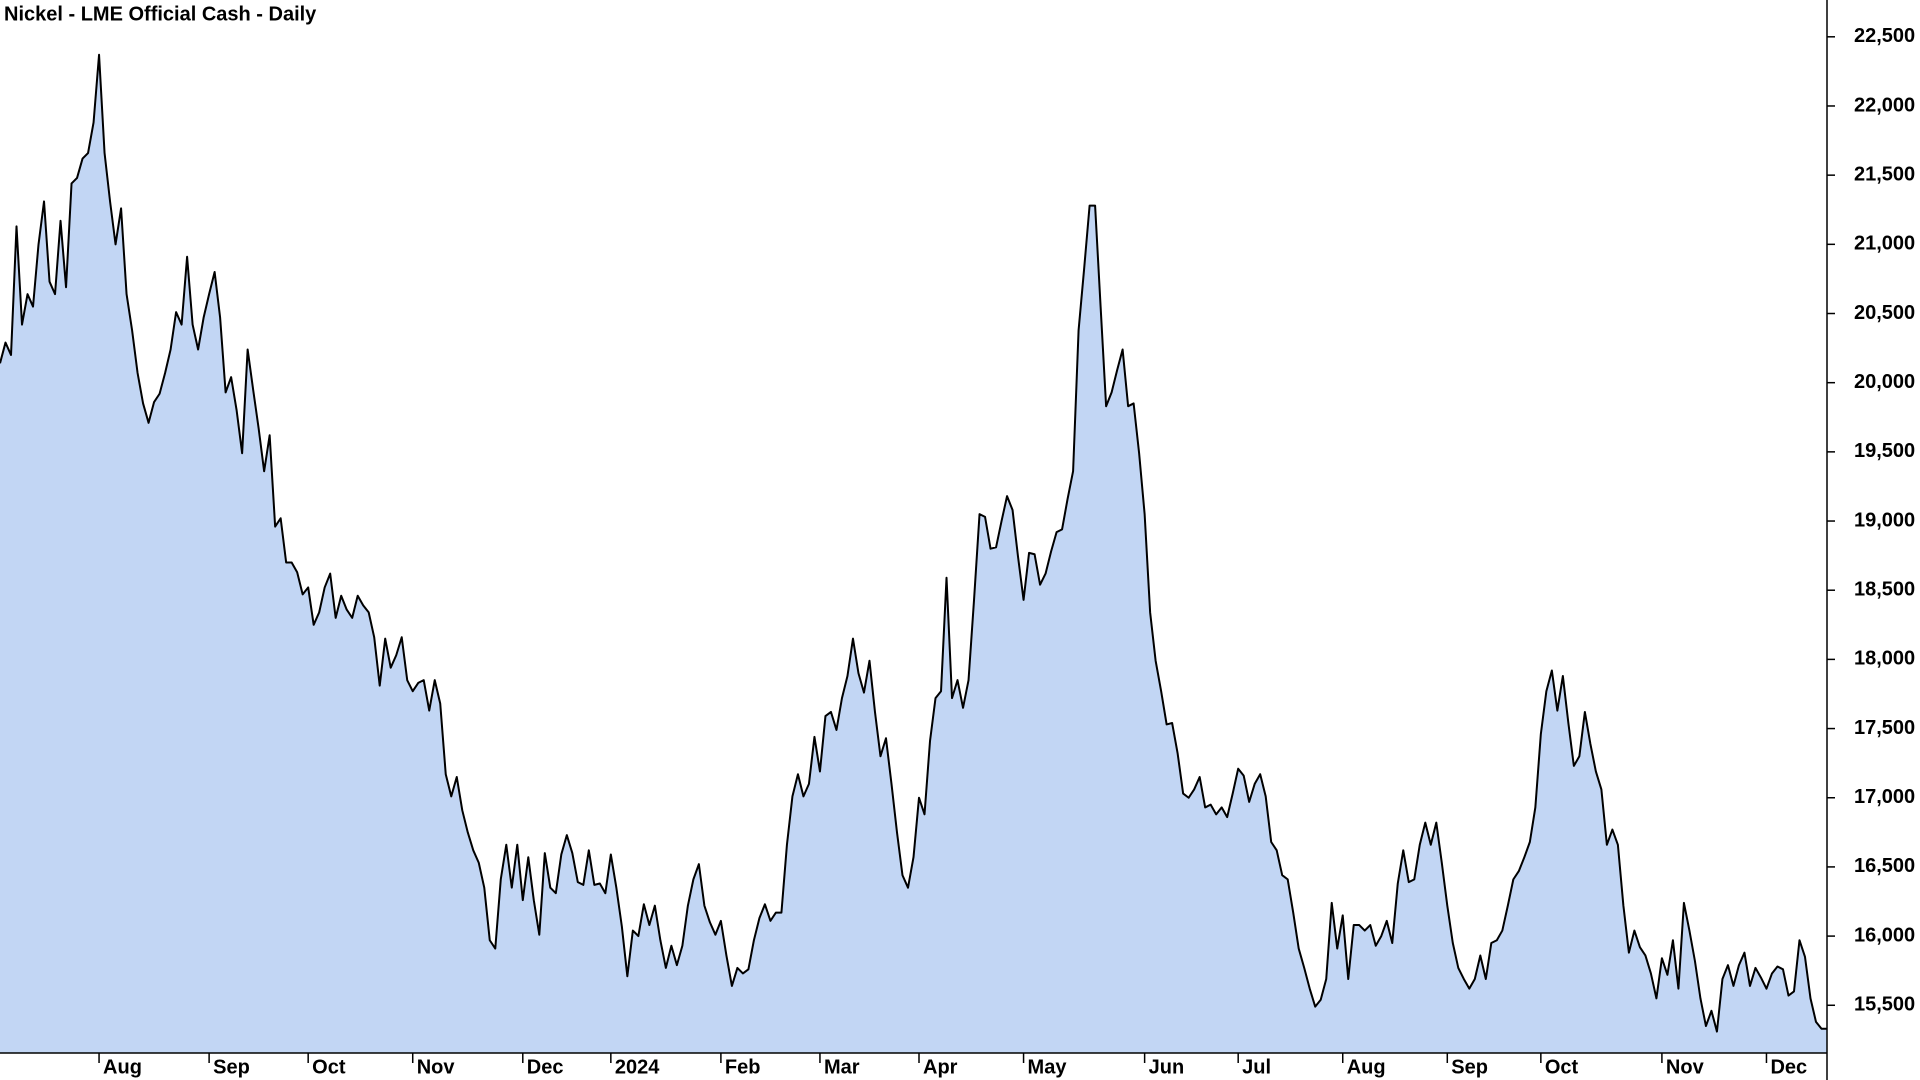 The width and height of the screenshot is (1920, 1080). What do you see at coordinates (1884, 382) in the screenshot?
I see `y-tick-label: 20,000` at bounding box center [1884, 382].